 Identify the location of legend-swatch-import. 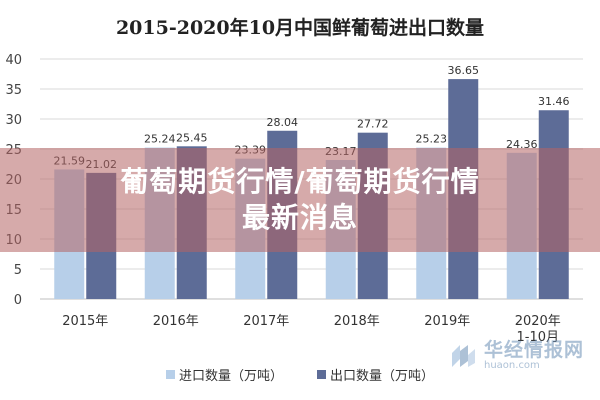
(170, 374).